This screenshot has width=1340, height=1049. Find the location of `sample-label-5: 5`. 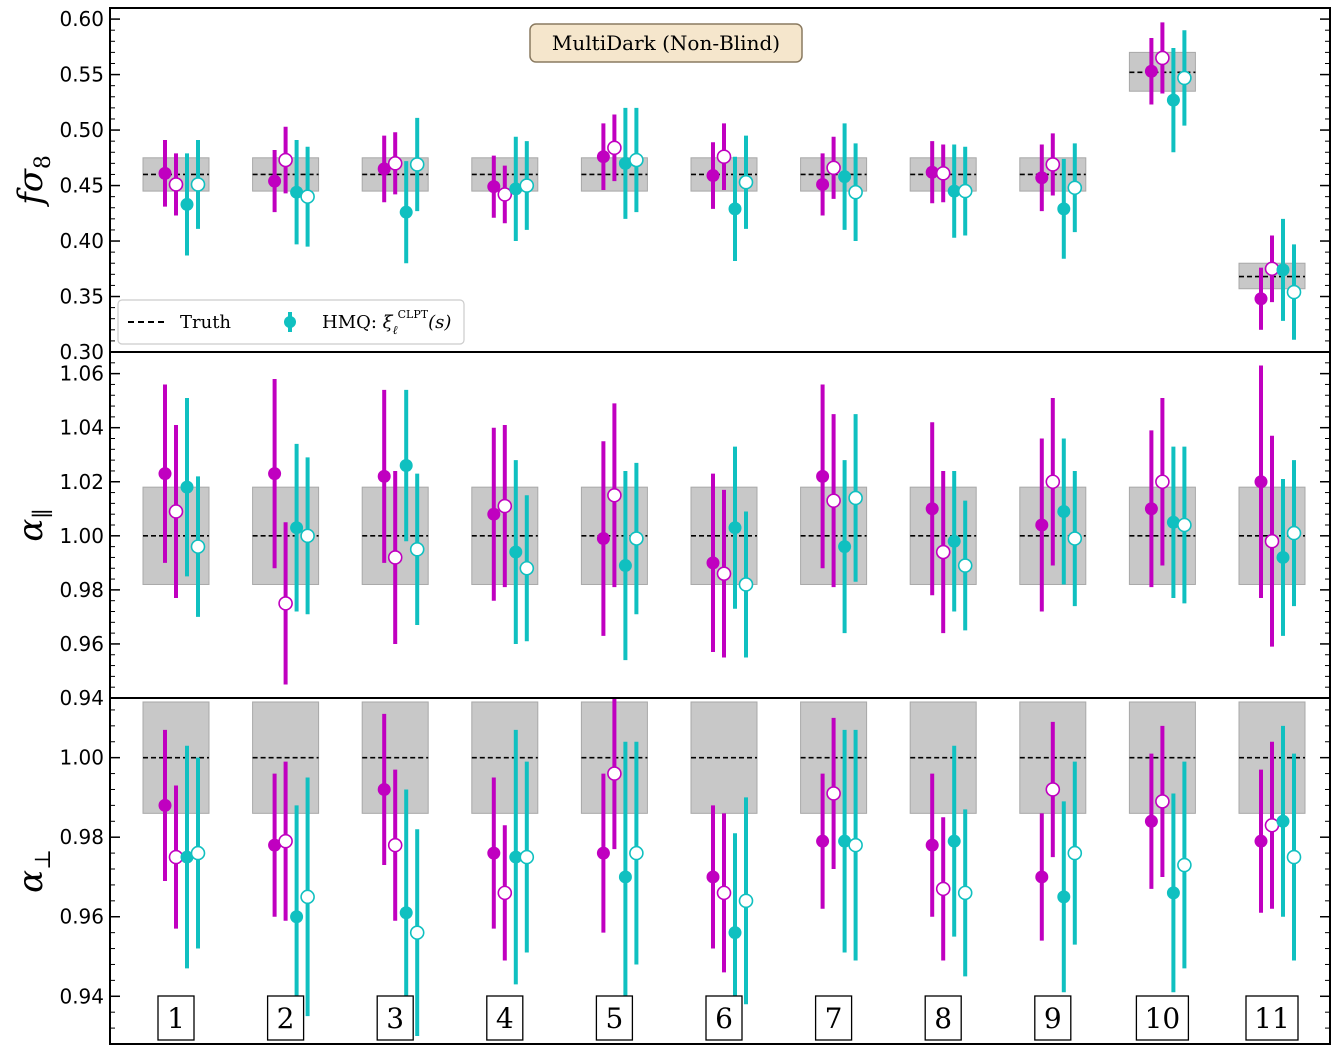

sample-label-5: 5 is located at coordinates (614, 1018).